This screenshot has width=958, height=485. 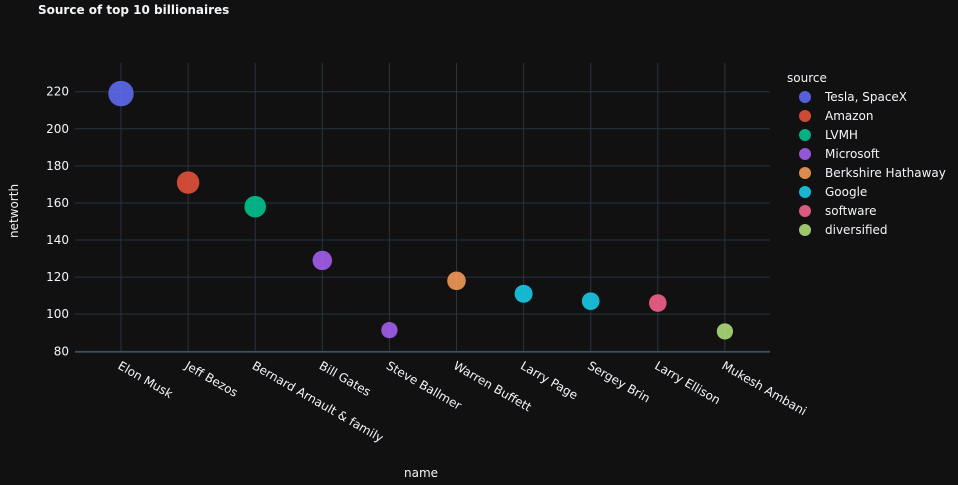 What do you see at coordinates (57, 240) in the screenshot?
I see `y-tick-label: 140` at bounding box center [57, 240].